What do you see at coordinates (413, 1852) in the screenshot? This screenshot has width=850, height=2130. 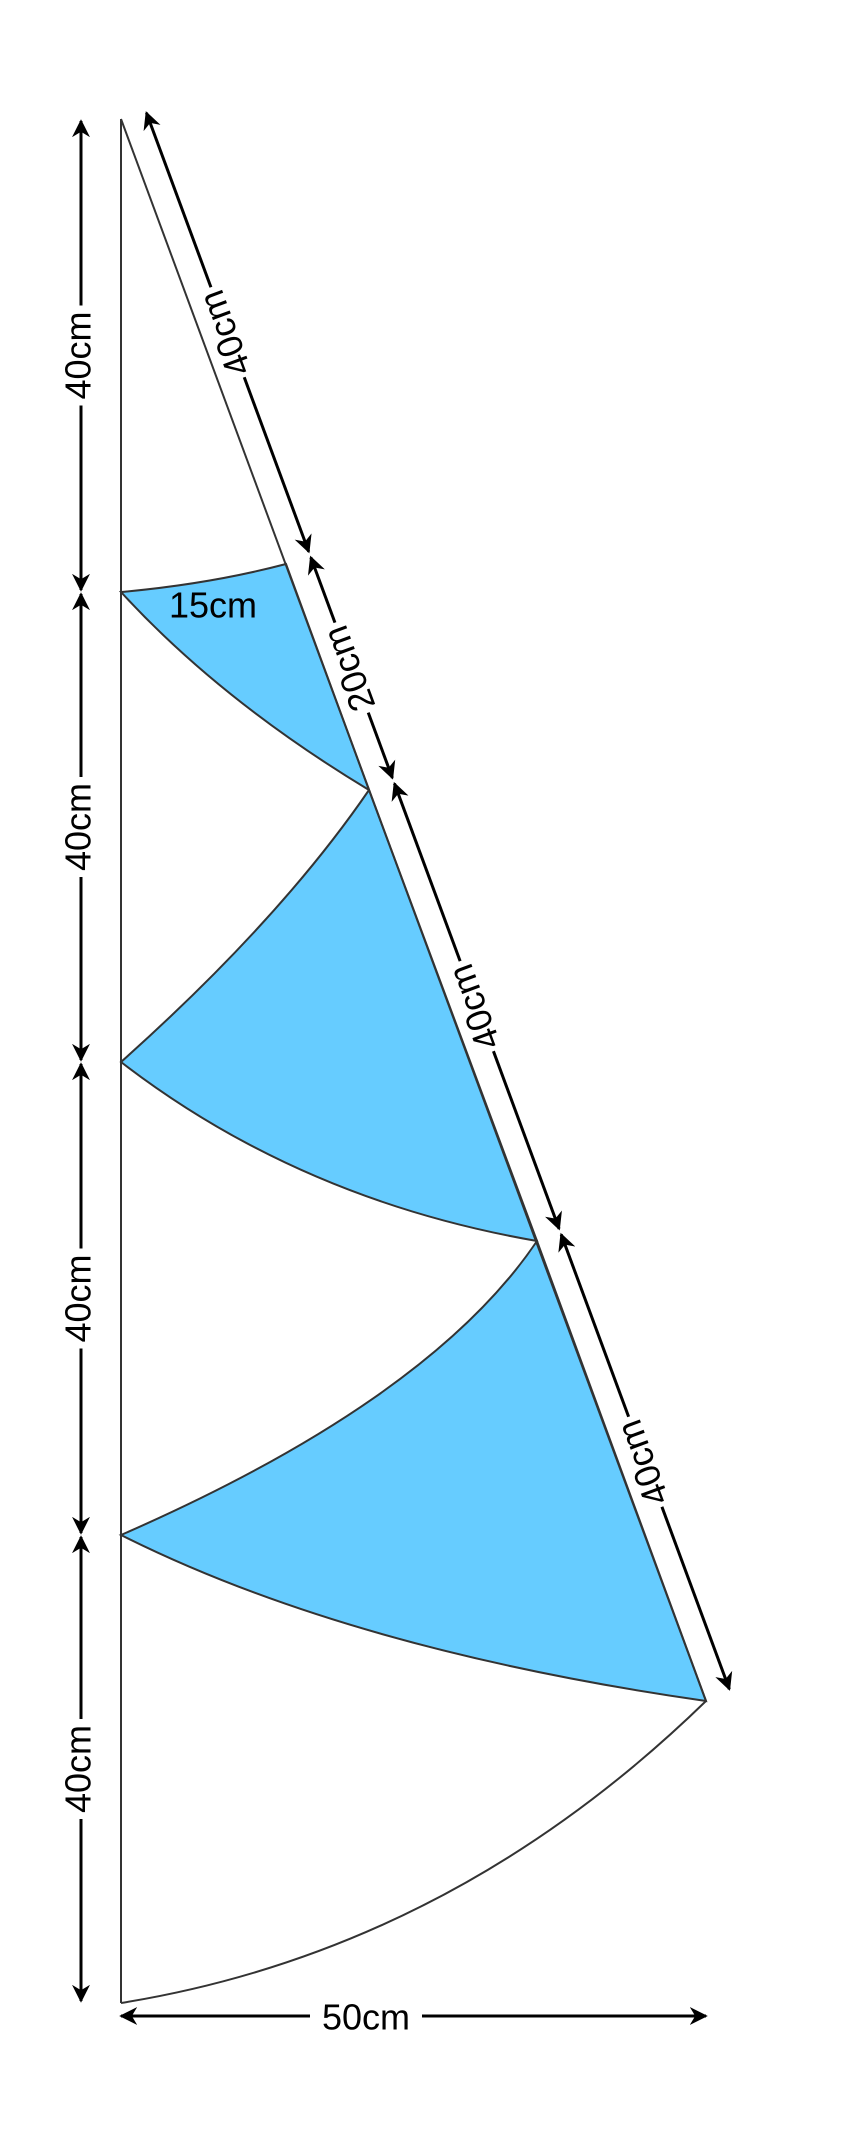 I see `bottom-curve` at bounding box center [413, 1852].